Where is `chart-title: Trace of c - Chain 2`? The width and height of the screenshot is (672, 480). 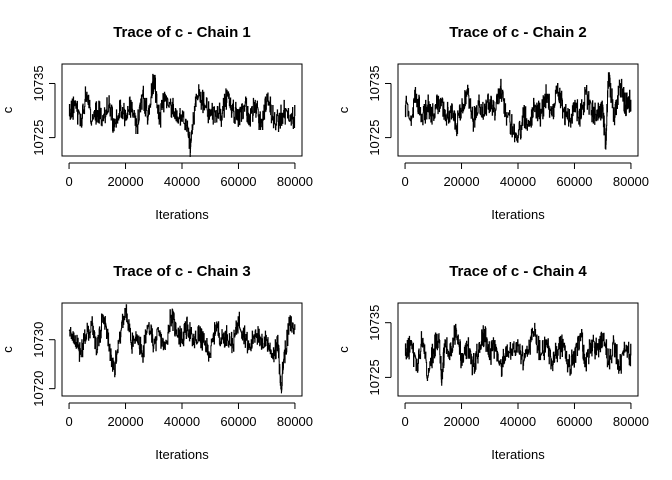 chart-title: Trace of c - Chain 2 is located at coordinates (518, 32).